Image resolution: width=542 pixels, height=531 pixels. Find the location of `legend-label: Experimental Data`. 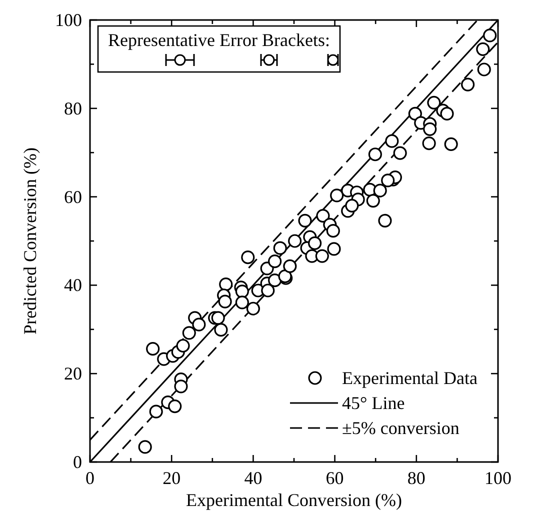

legend-label: Experimental Data is located at coordinates (410, 378).